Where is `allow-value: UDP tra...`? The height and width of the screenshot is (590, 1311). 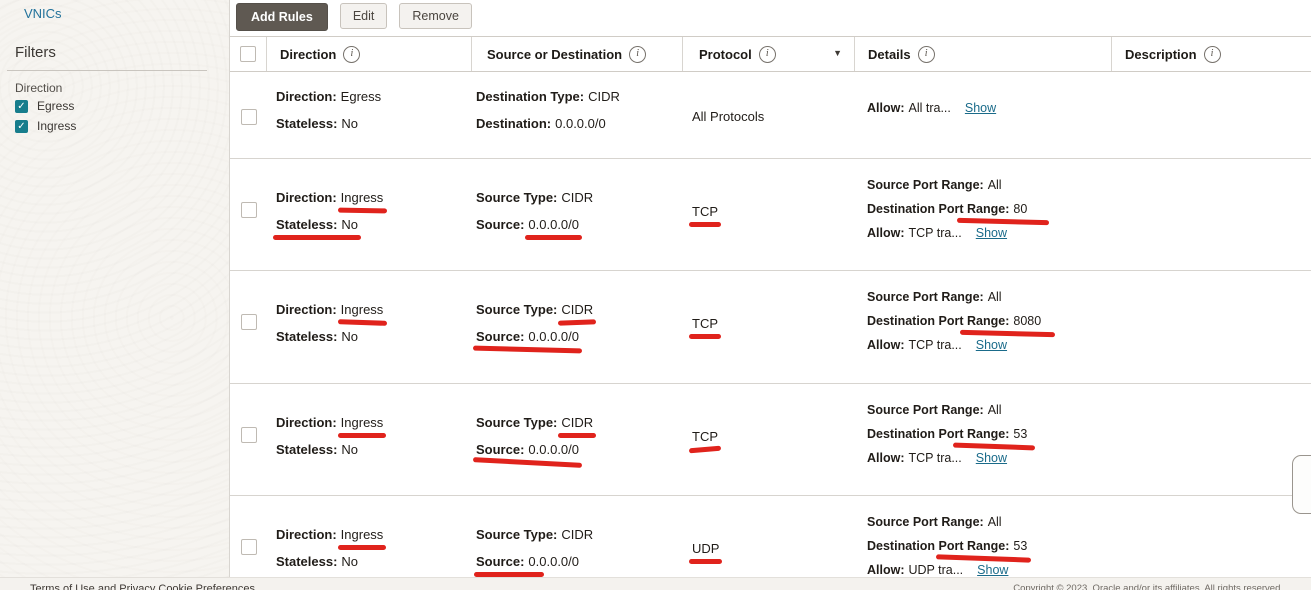 allow-value: UDP tra... is located at coordinates (936, 570).